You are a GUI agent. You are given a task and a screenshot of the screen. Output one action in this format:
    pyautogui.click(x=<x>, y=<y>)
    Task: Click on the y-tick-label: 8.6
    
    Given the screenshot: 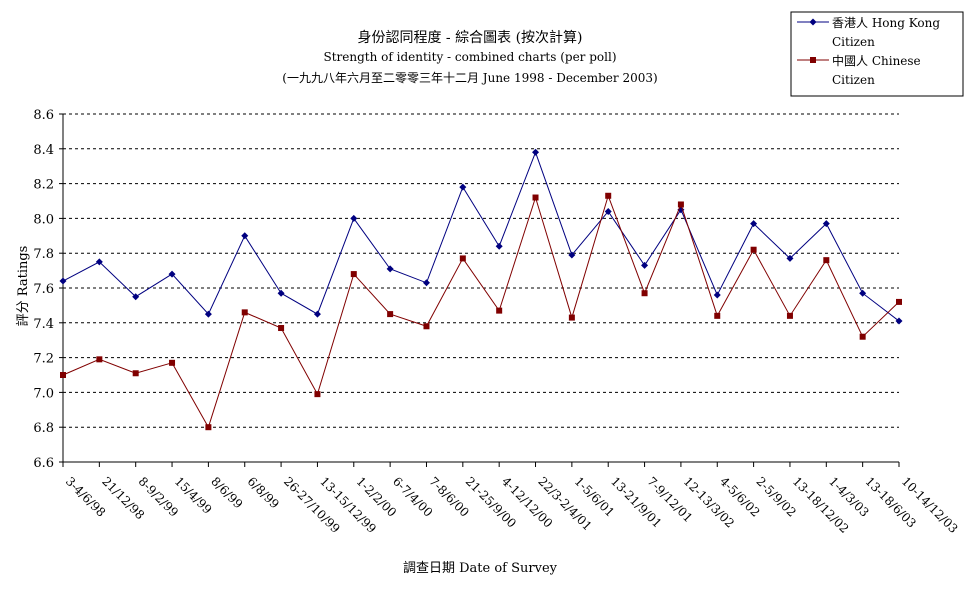 What is the action you would take?
    pyautogui.click(x=43, y=115)
    